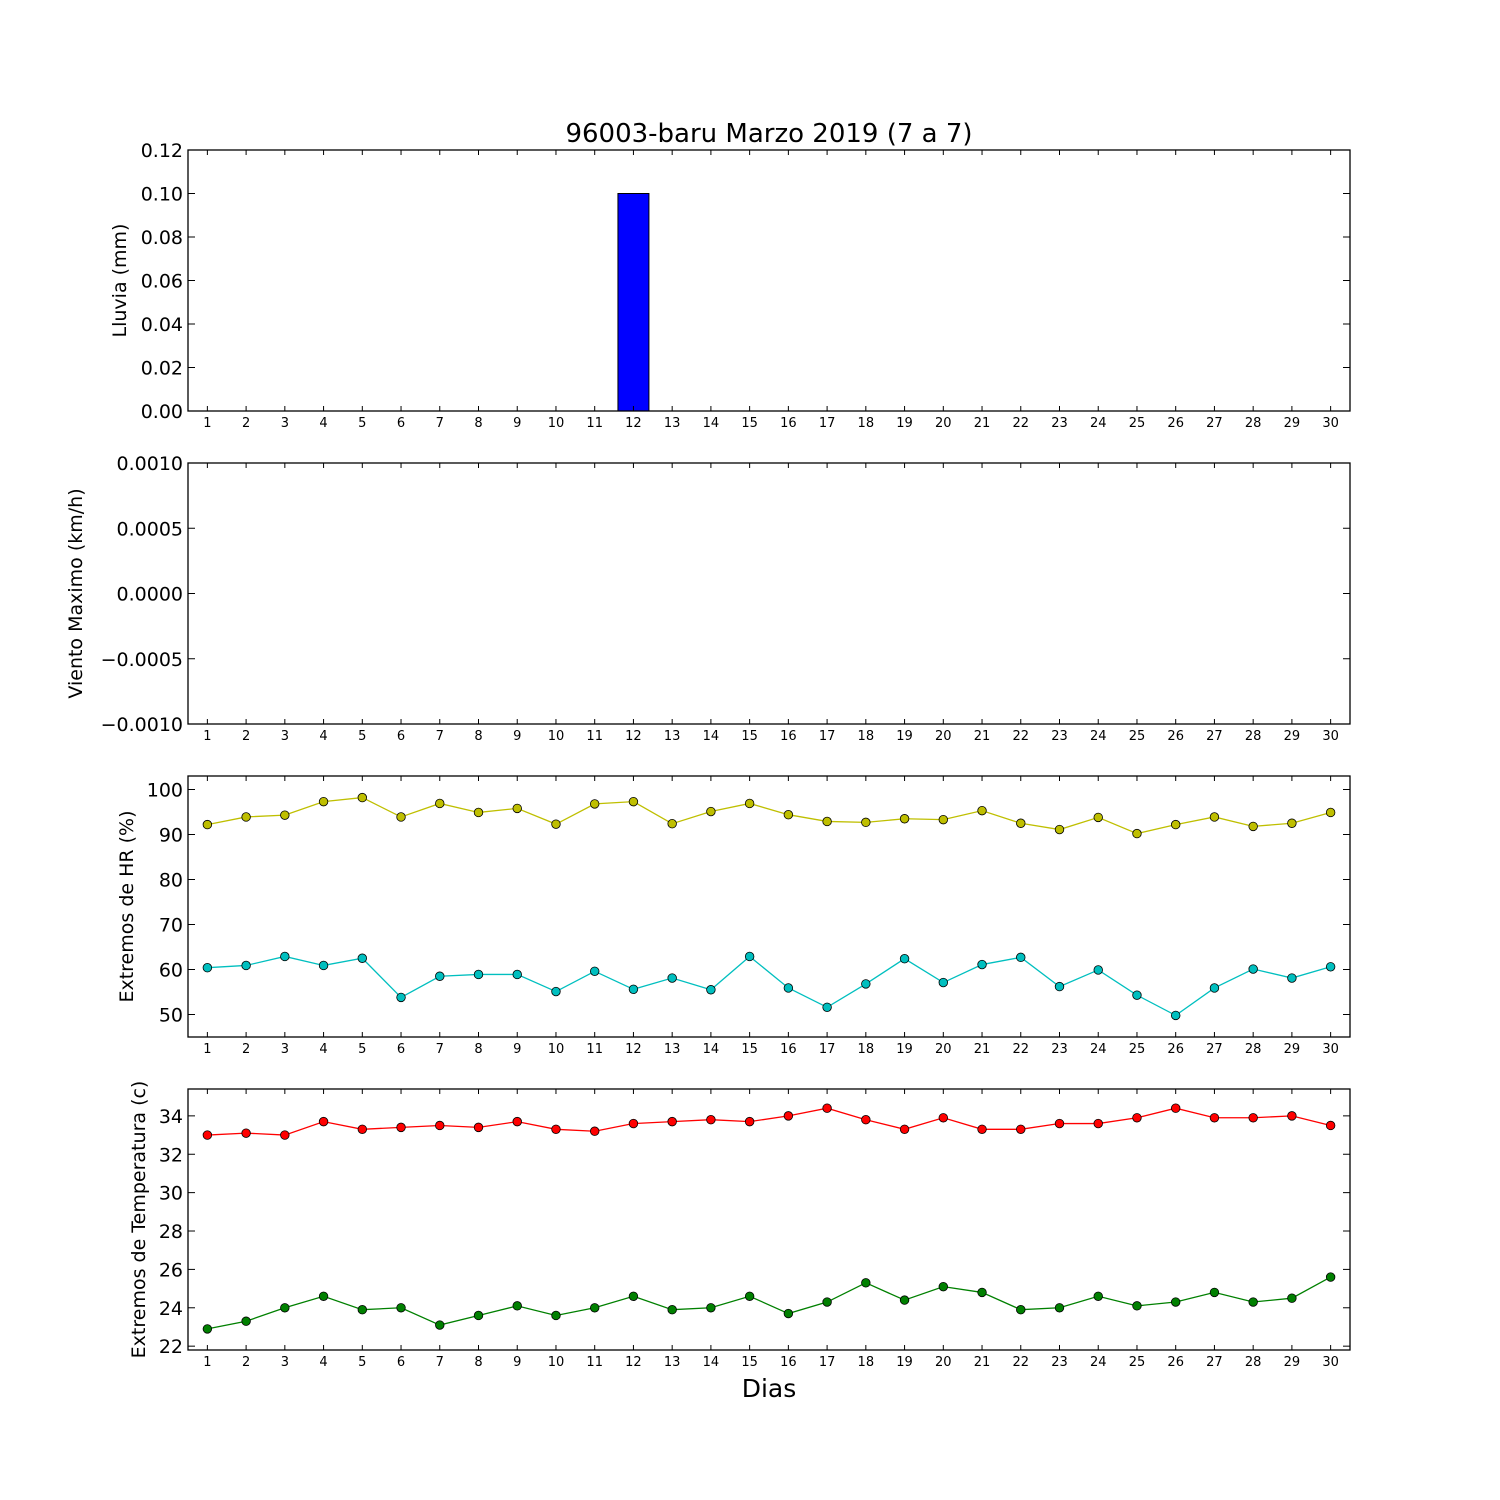 This screenshot has width=1500, height=1500. I want to click on humidity-x-tick-label: 5, so click(362, 1049).